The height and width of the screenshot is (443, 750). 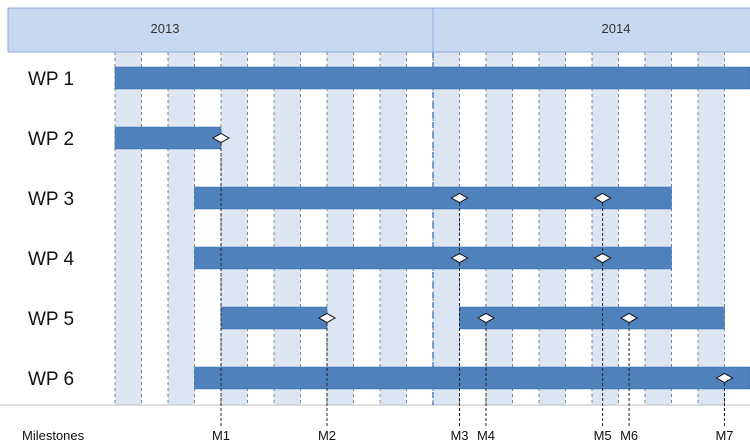 What do you see at coordinates (53, 435) in the screenshot?
I see `milestones-axis-label: Milestones` at bounding box center [53, 435].